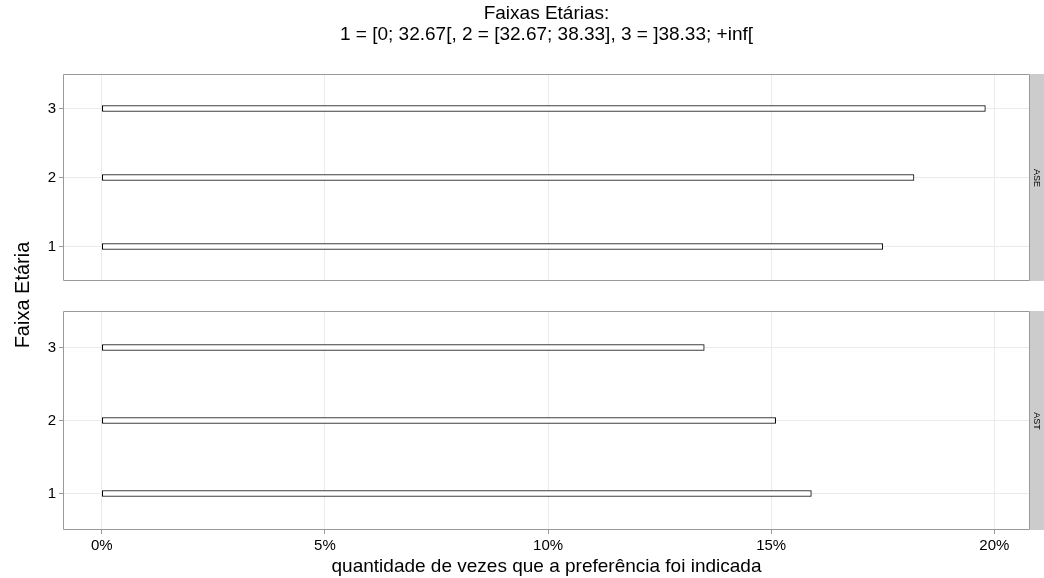 The image size is (1044, 578). What do you see at coordinates (101, 545) in the screenshot?
I see `x-tick-label: 0%` at bounding box center [101, 545].